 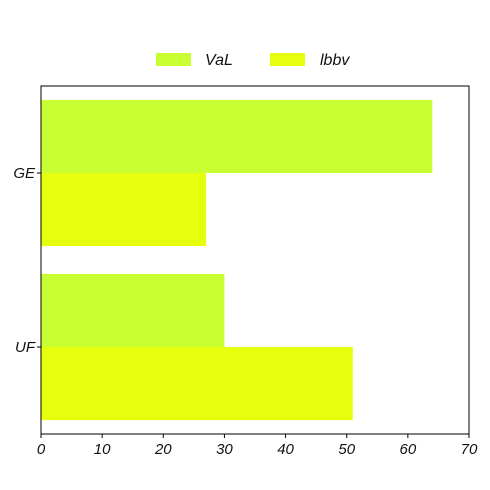 What do you see at coordinates (253, 60) in the screenshot?
I see `legend: VaL lbbv` at bounding box center [253, 60].